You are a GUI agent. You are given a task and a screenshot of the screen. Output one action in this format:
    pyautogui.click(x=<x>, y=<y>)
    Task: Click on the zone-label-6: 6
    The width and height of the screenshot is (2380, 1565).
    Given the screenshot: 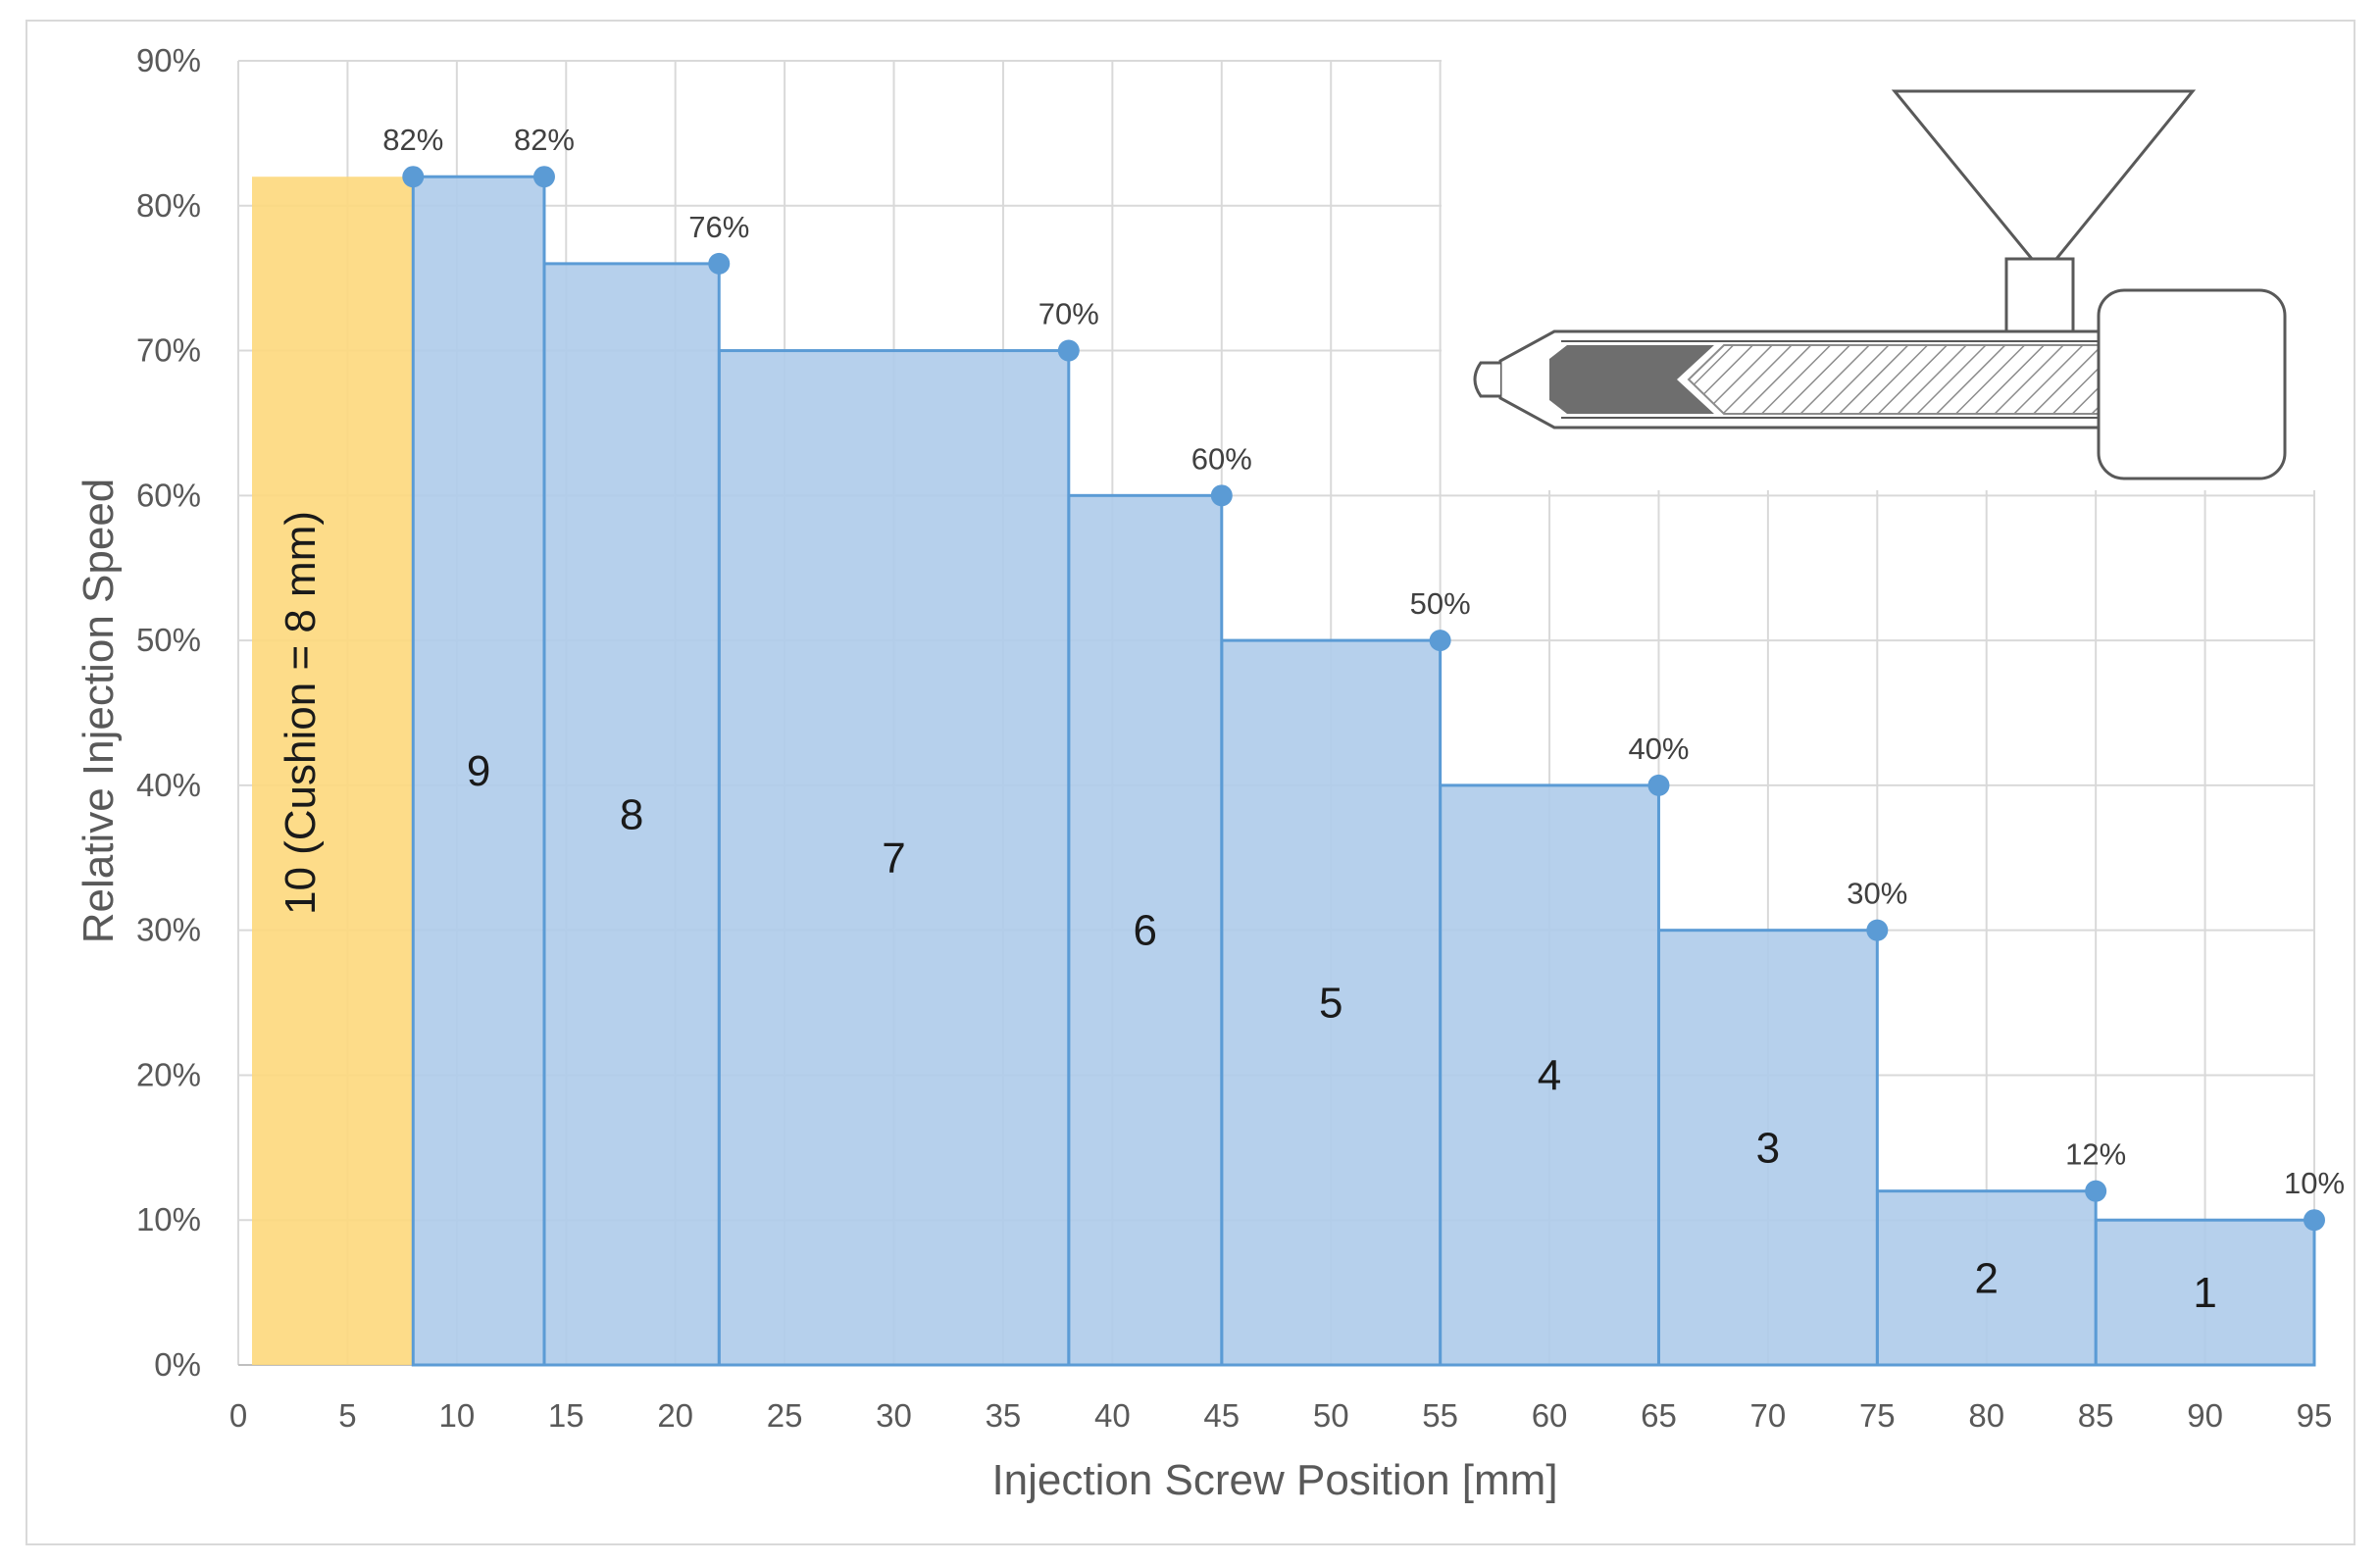 What is the action you would take?
    pyautogui.click(x=1145, y=931)
    